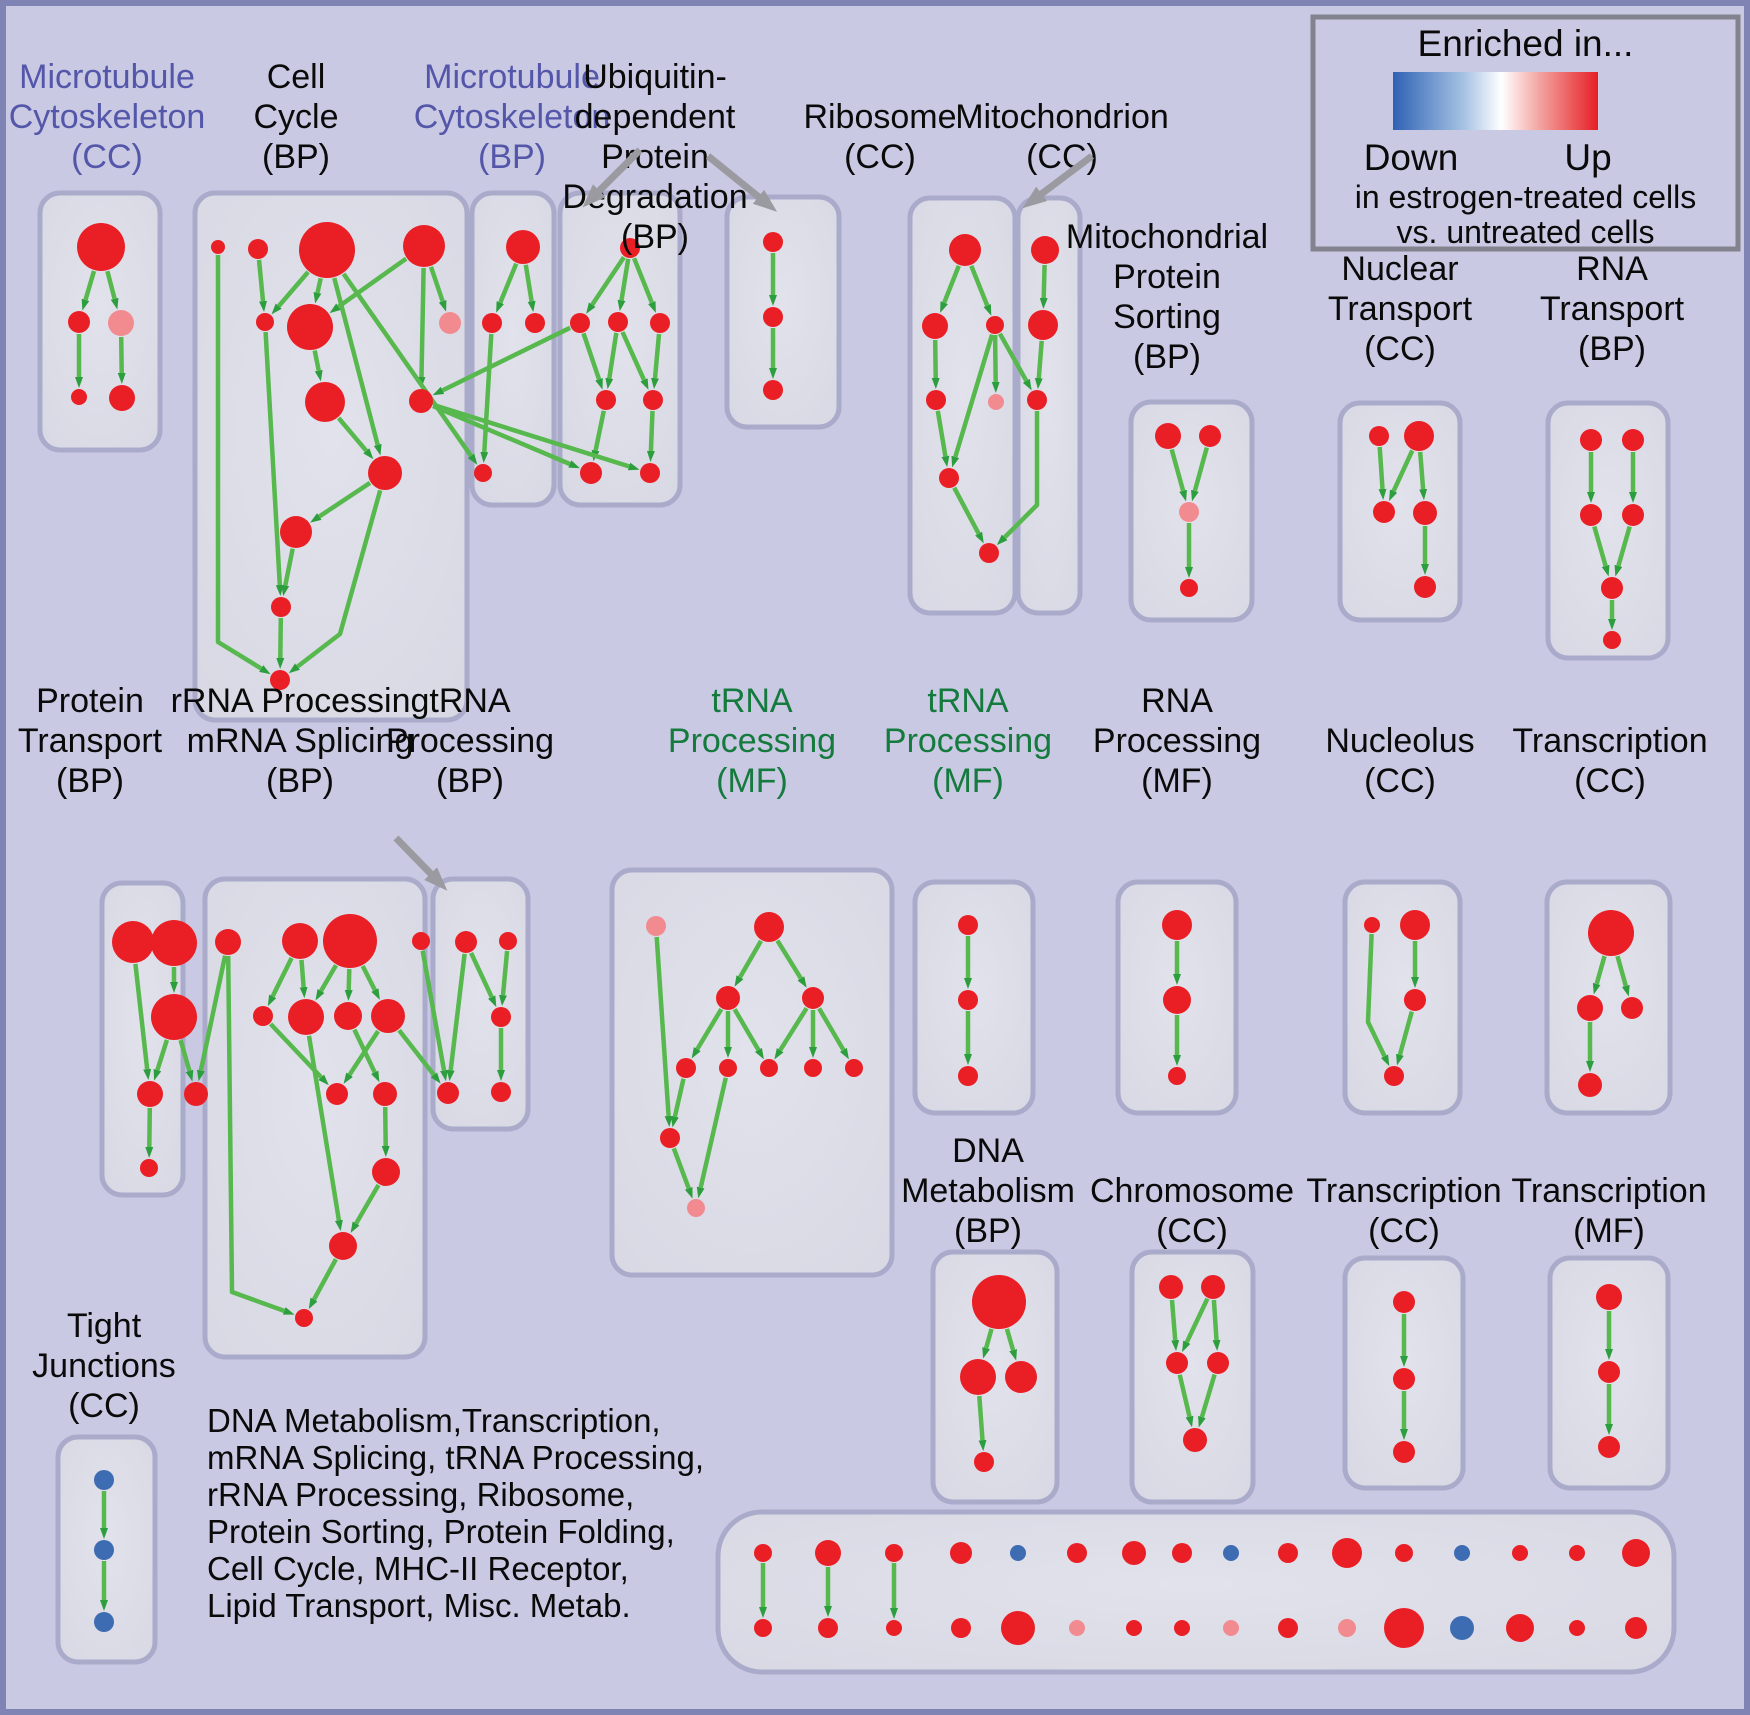 This screenshot has width=1750, height=1715. What do you see at coordinates (1168, 436) in the screenshot?
I see `node-mitochondrial-protein-sorting-tl` at bounding box center [1168, 436].